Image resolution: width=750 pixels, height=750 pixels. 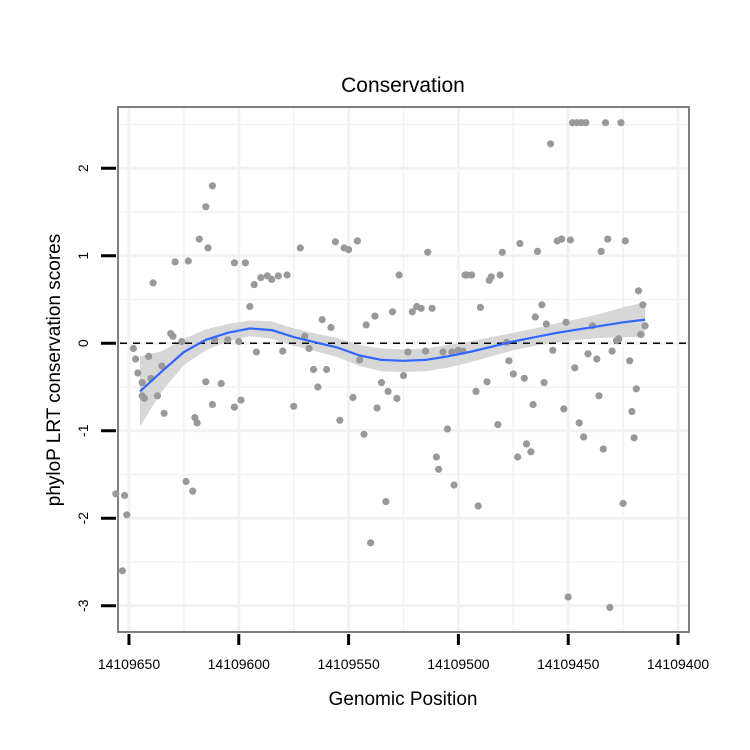 I want to click on confidence-ribbon-group, so click(x=393, y=364).